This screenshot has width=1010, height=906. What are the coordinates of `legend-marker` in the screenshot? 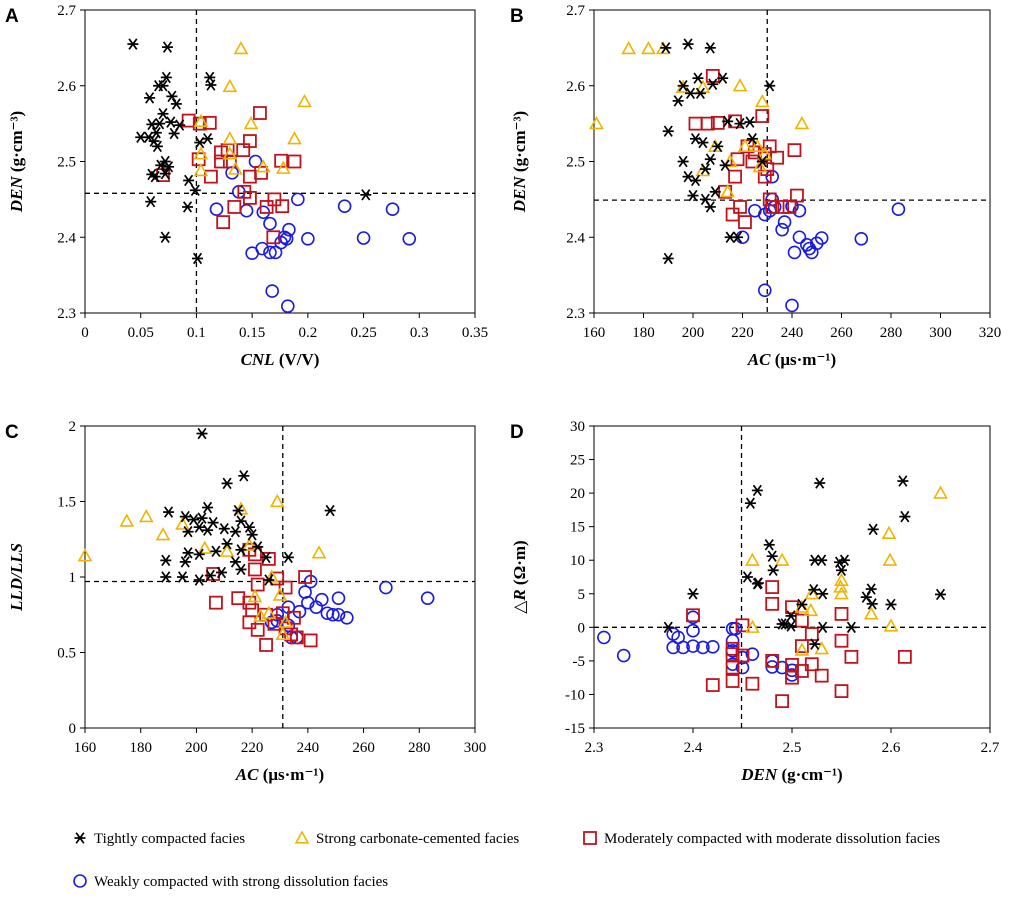 It's located at (80, 838).